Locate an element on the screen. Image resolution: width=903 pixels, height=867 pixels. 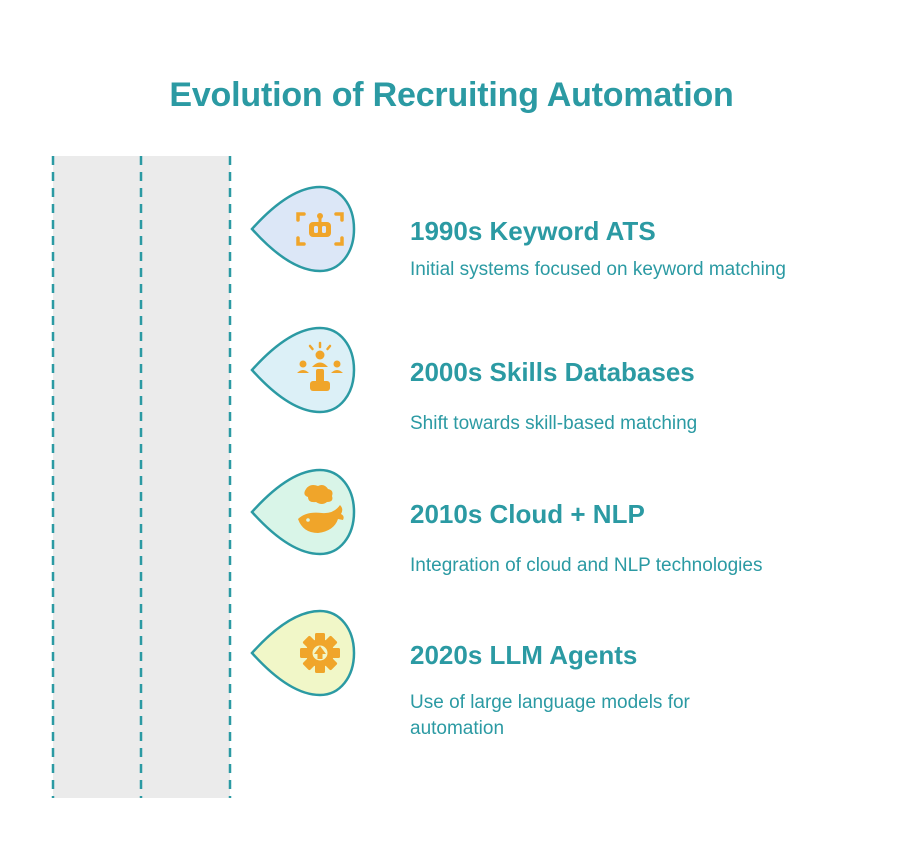
timeline-road is located at coordinates (141, 477).